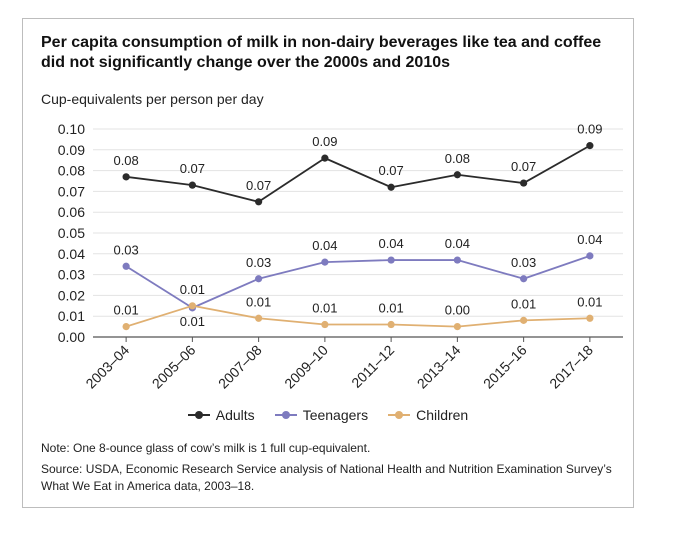 The height and width of the screenshot is (538, 700). Describe the element at coordinates (71, 191) in the screenshot. I see `y-tick-label: 0.07` at that location.